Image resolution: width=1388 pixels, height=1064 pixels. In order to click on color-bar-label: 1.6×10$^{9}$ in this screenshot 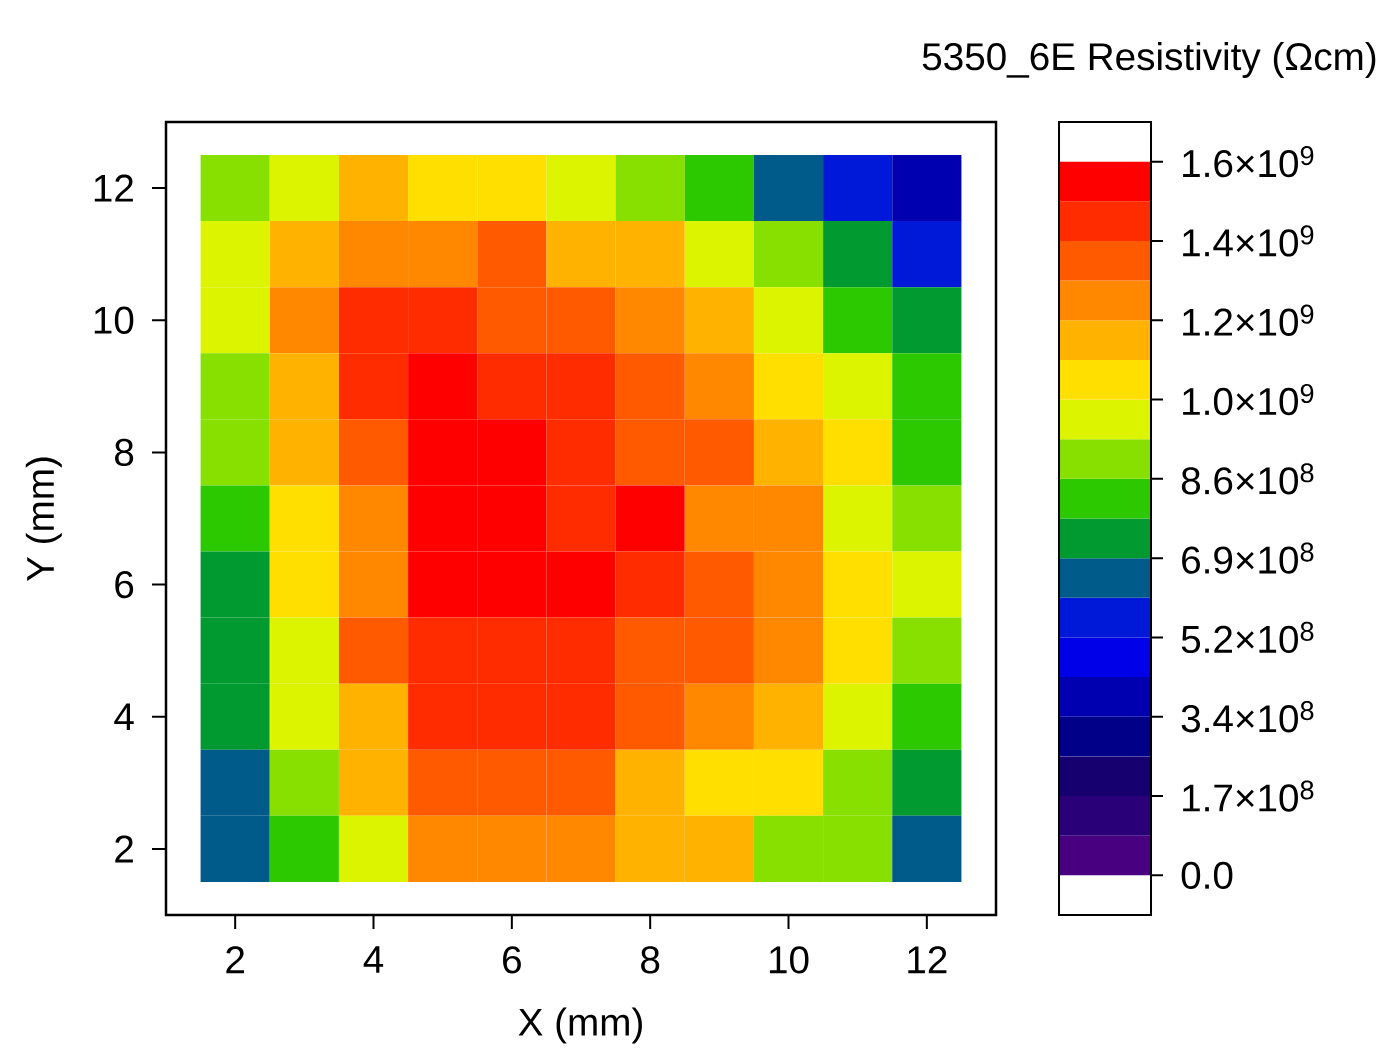, I will do `click(1248, 161)`.